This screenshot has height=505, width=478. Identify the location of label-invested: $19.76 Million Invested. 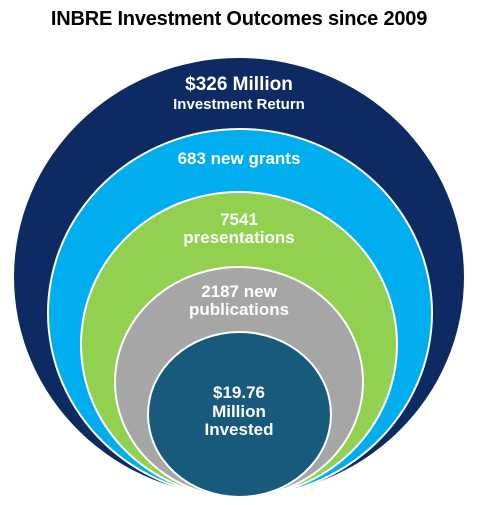
(239, 411).